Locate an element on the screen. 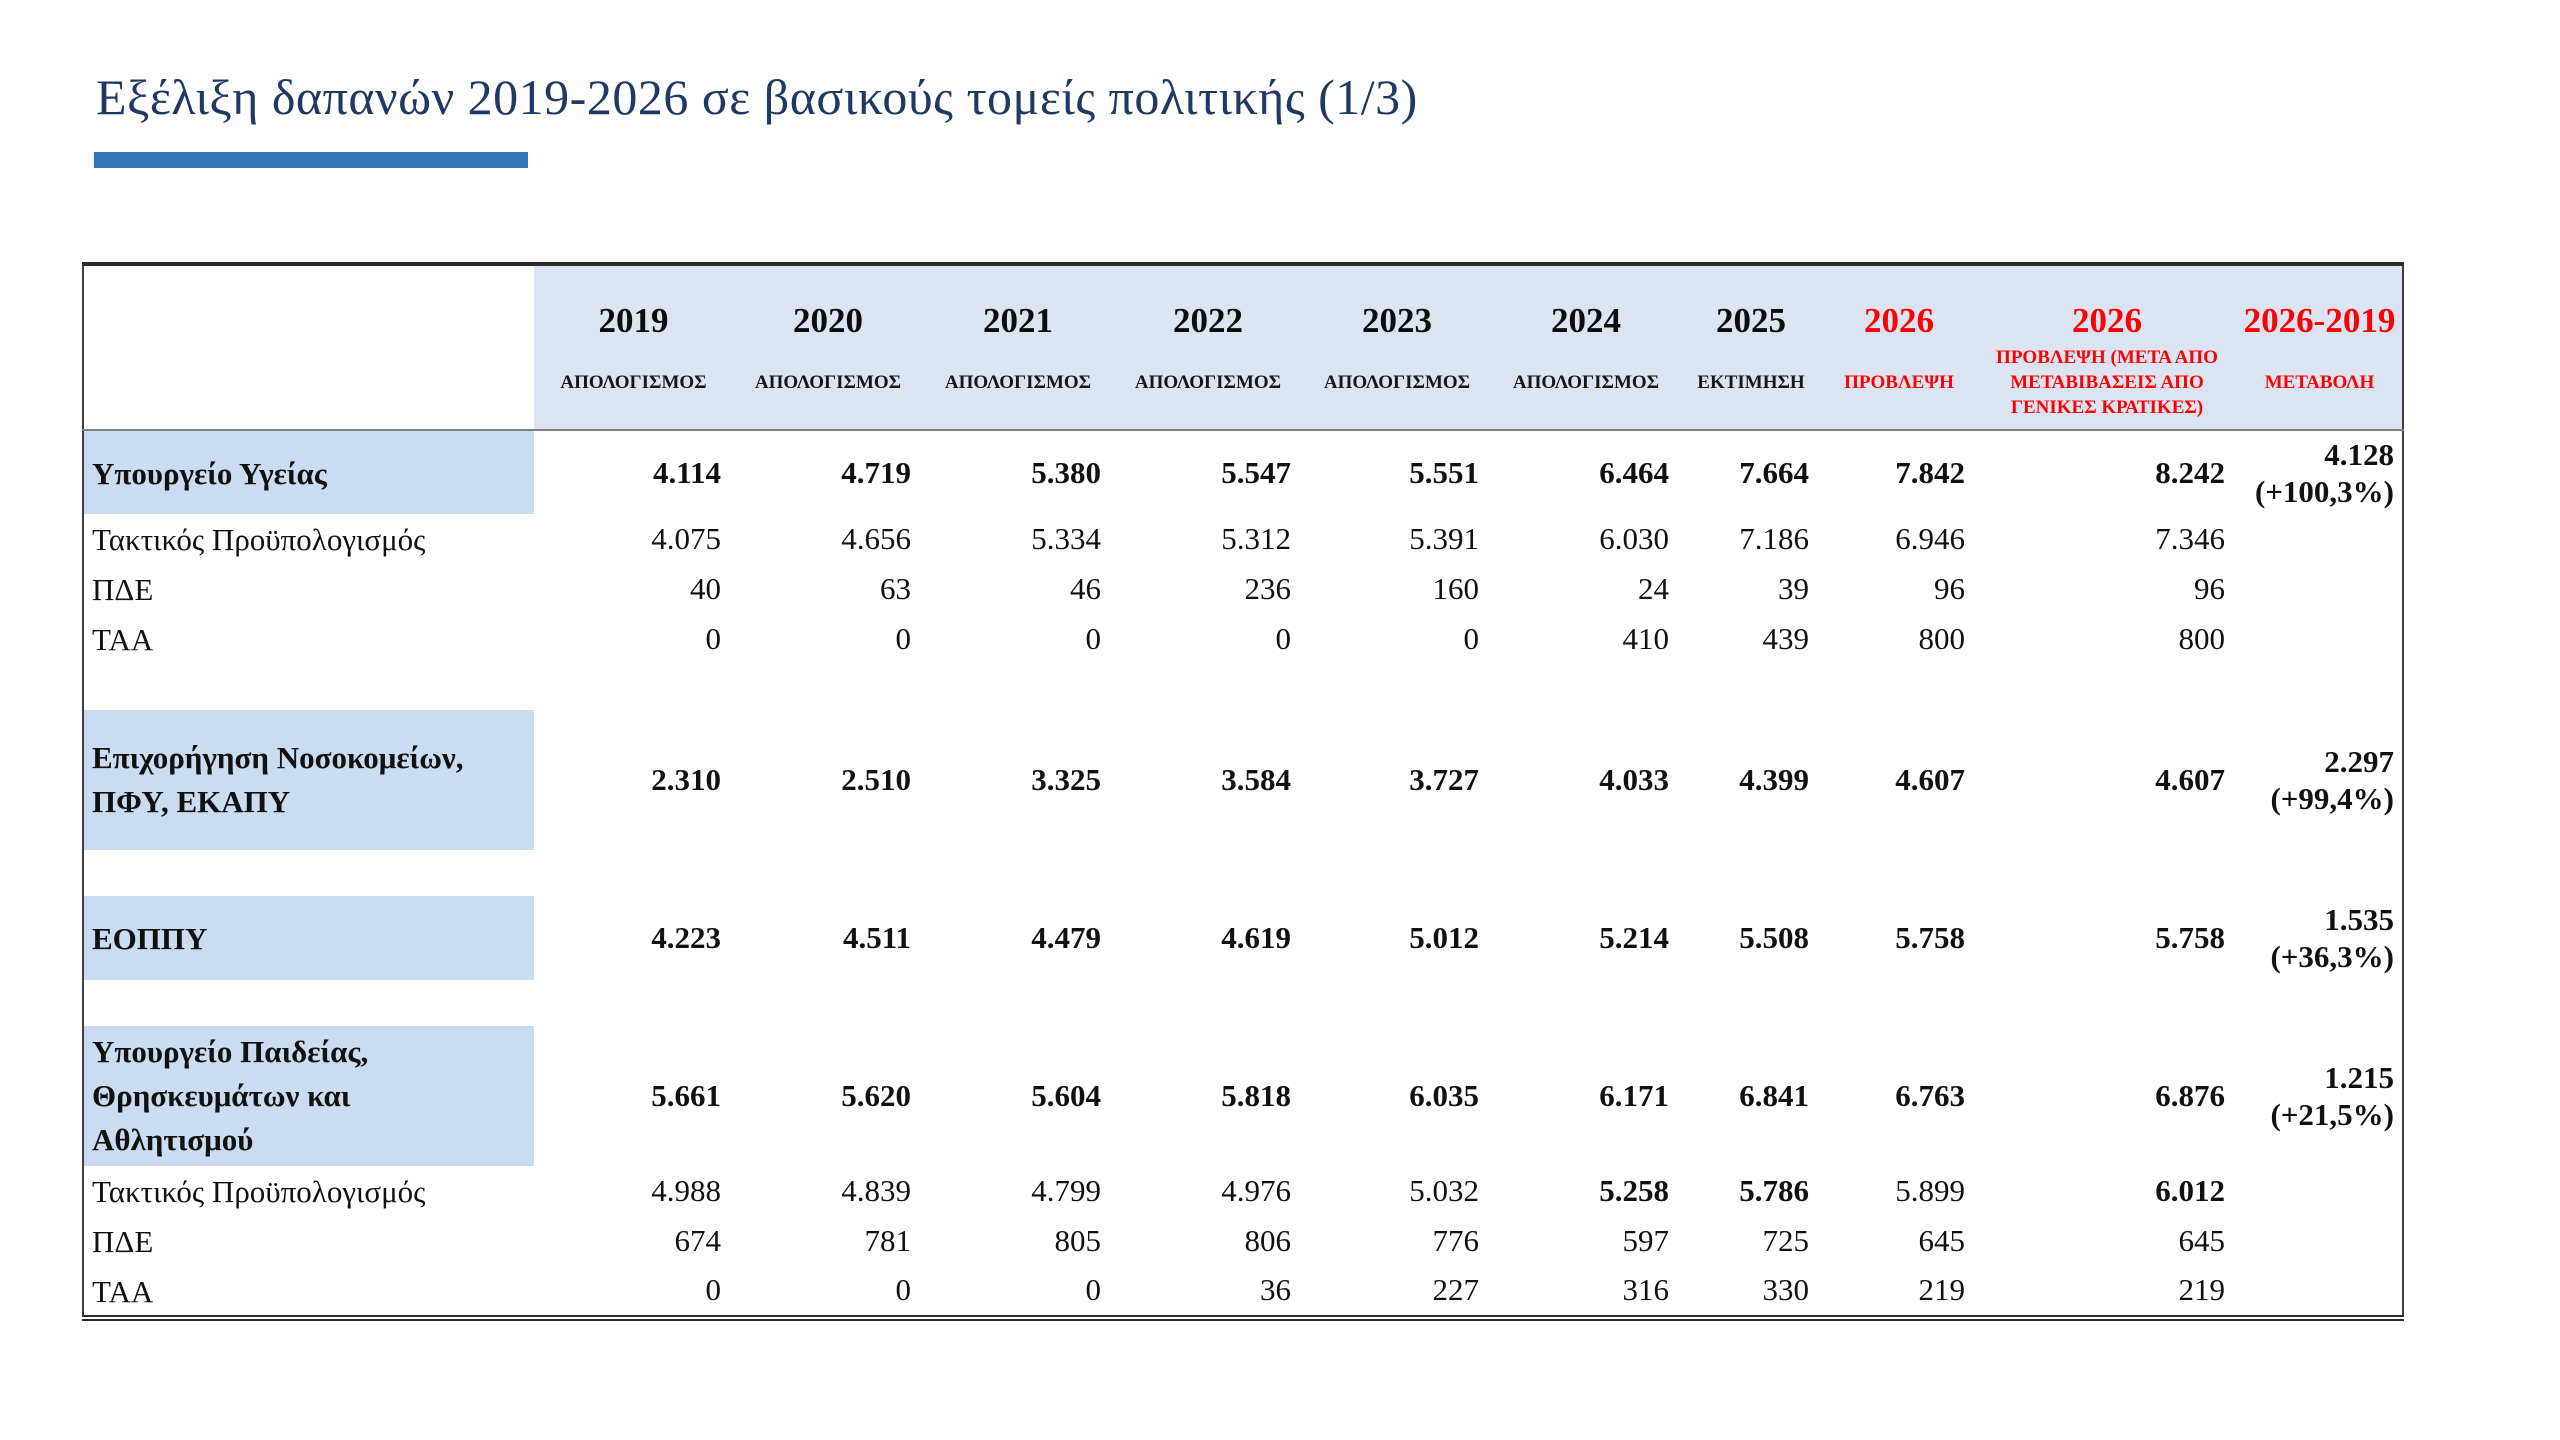  column-year-label: 2023 is located at coordinates (1397, 320).